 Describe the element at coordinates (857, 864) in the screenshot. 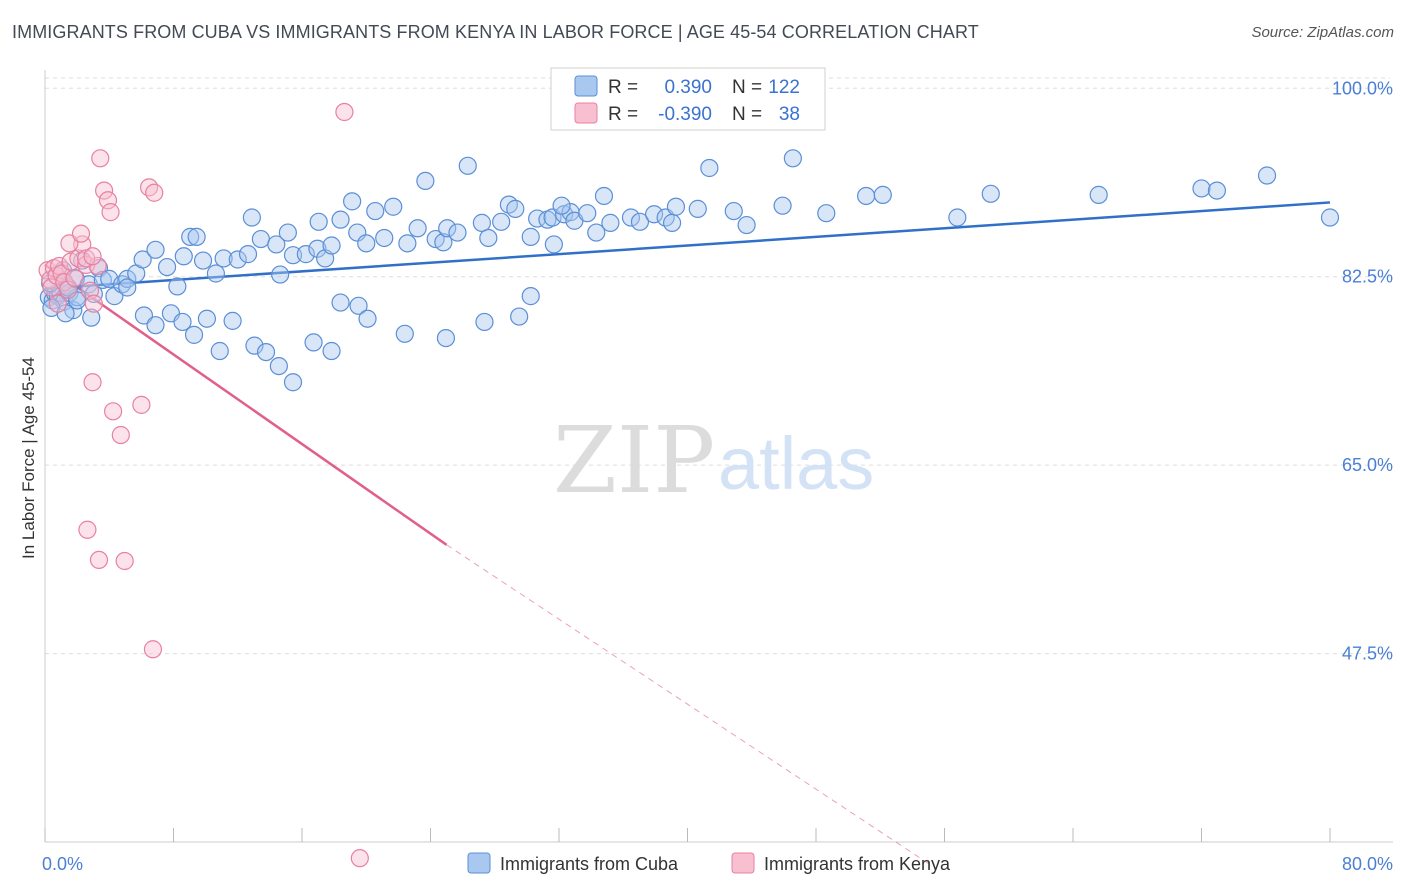

I see `bottom-legend-label-kenya: Immigrants from Kenya` at that location.